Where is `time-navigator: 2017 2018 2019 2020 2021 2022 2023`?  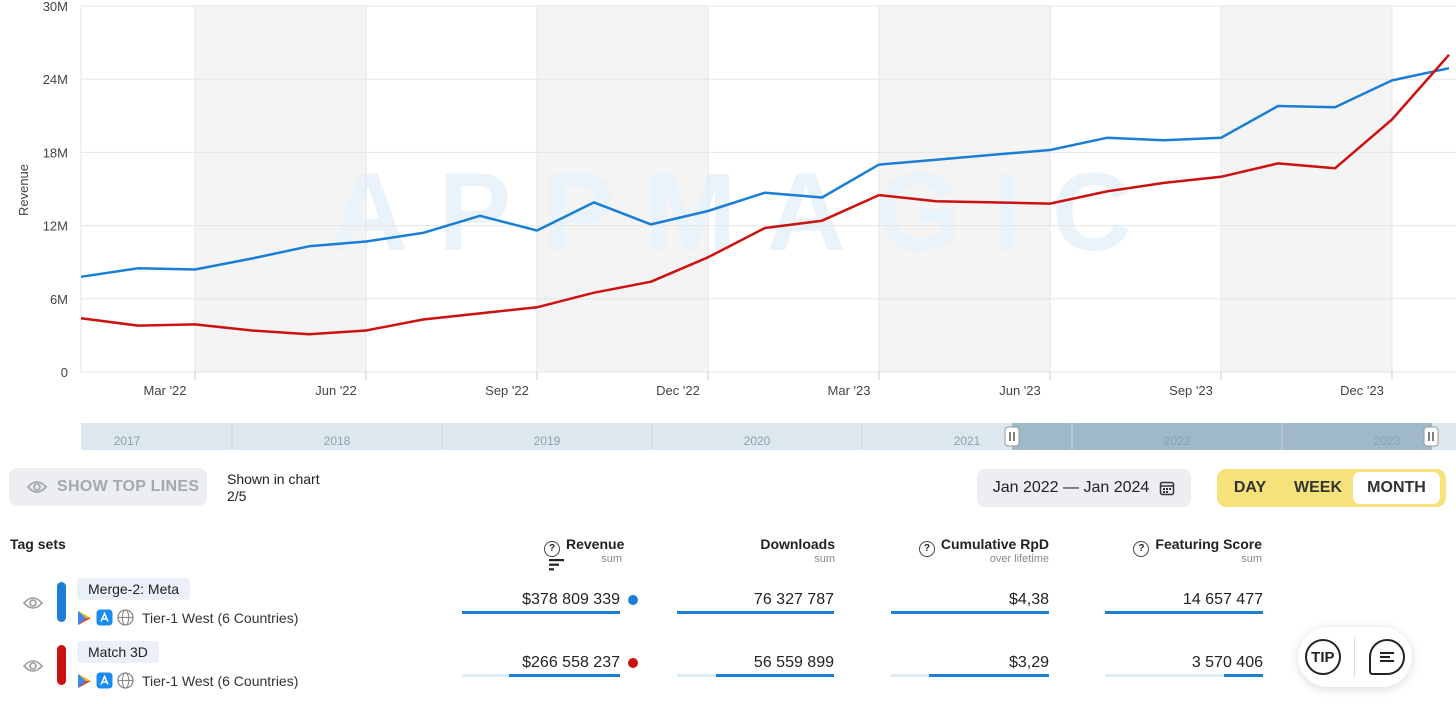
time-navigator: 2017 2018 2019 2020 2021 2022 2023 is located at coordinates (768, 436).